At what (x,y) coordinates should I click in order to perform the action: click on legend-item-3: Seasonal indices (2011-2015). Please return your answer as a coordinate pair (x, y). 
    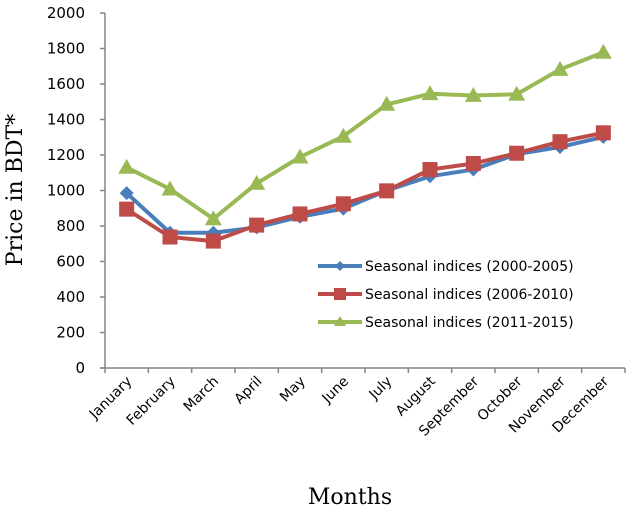
    Looking at the image, I should click on (446, 323).